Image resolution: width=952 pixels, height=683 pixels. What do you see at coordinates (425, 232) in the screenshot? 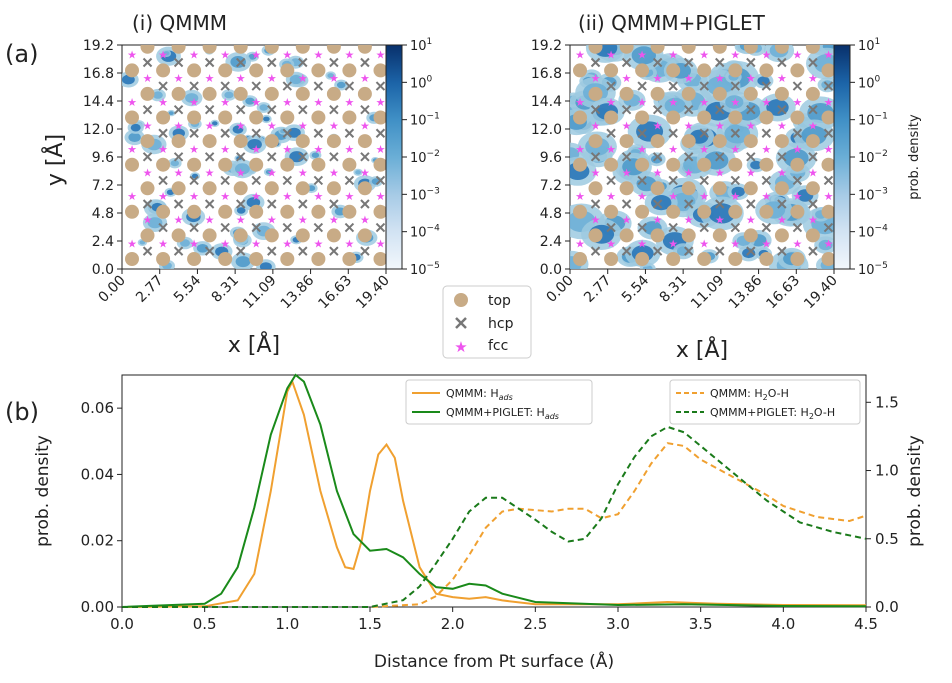
I see `colorbar-tick-label: 10⁻⁴` at bounding box center [425, 232].